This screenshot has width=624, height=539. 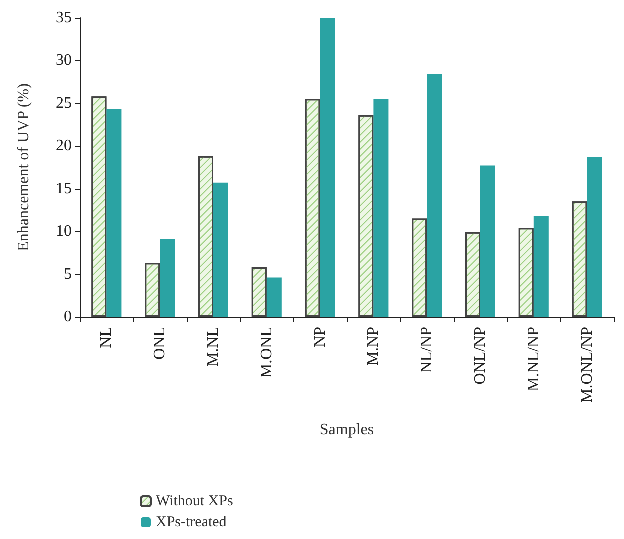 I want to click on x-tick-label: M.NP, so click(x=373, y=346).